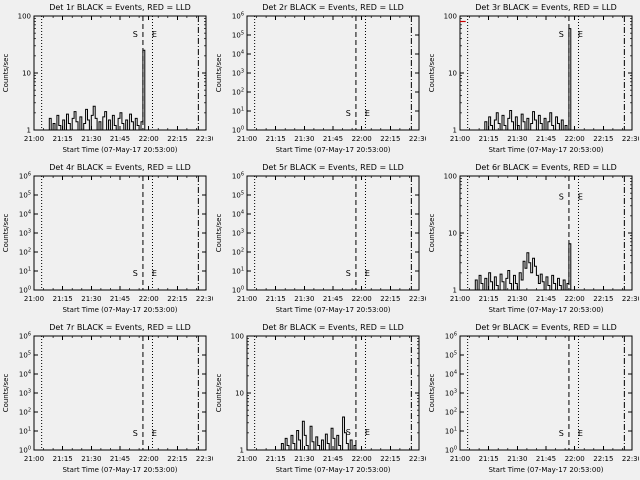 This screenshot has width=640, height=480. I want to click on plot-title: Det 4r BLACK = Events, RED = LLD, so click(120, 167).